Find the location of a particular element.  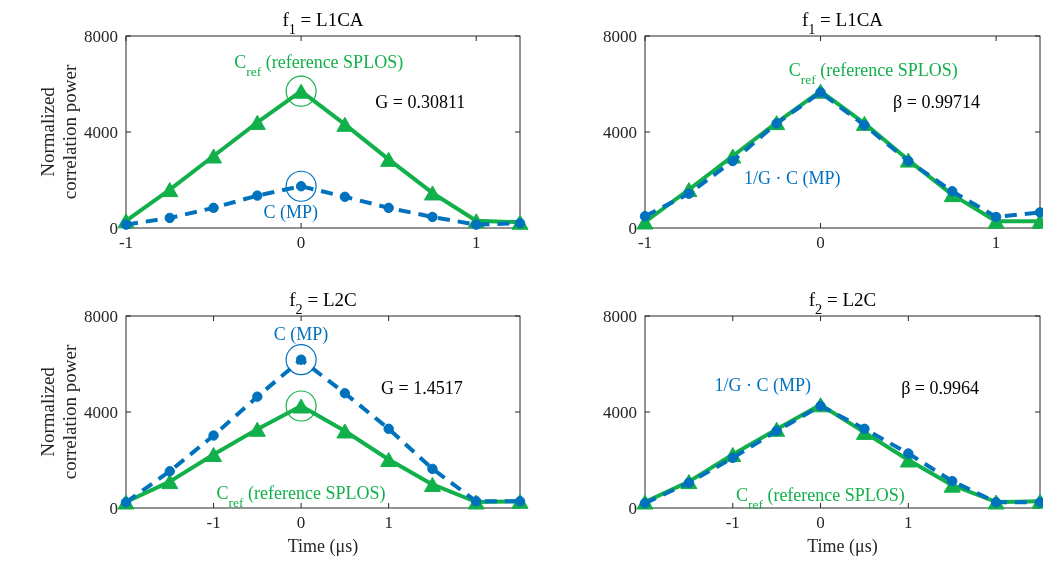

annotation: β = 0.9964 is located at coordinates (940, 388).